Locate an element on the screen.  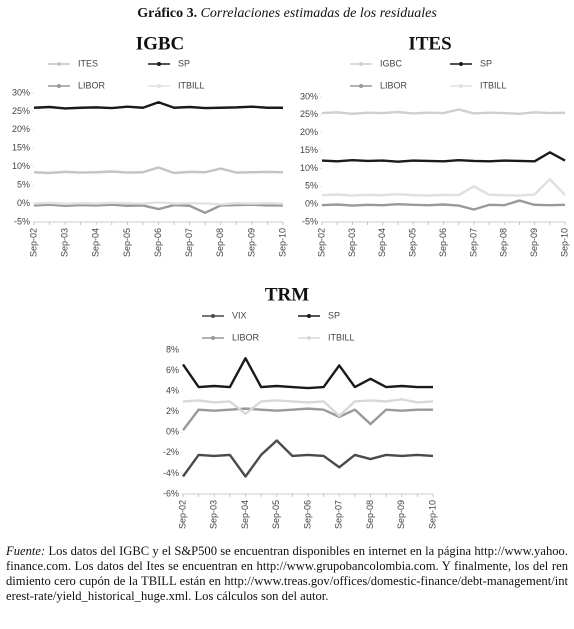
source-label: Fuente: is located at coordinates (26, 551).